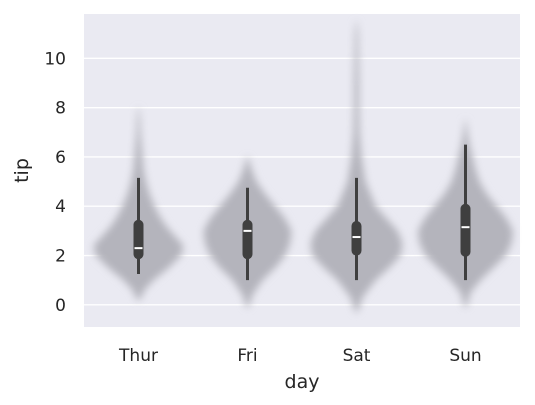 This screenshot has width=535, height=405. I want to click on x-tick-label: Sat, so click(357, 356).